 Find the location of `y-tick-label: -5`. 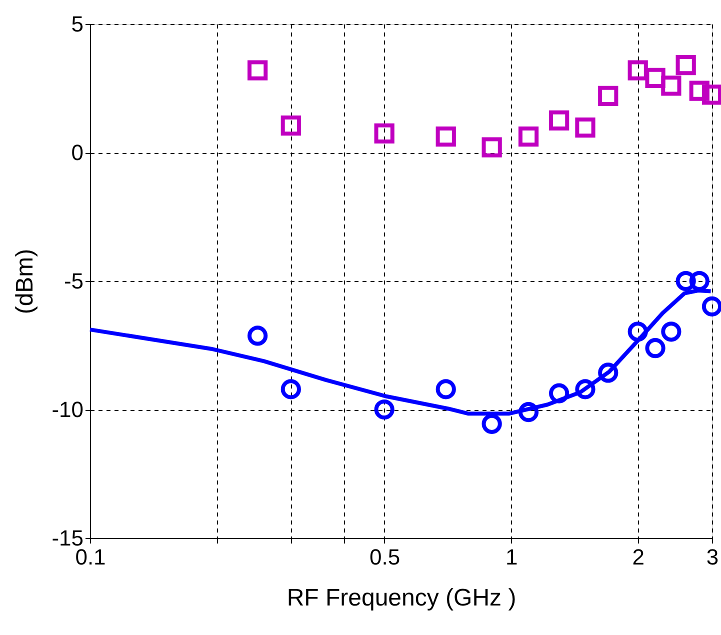

y-tick-label: -5 is located at coordinates (74, 281).